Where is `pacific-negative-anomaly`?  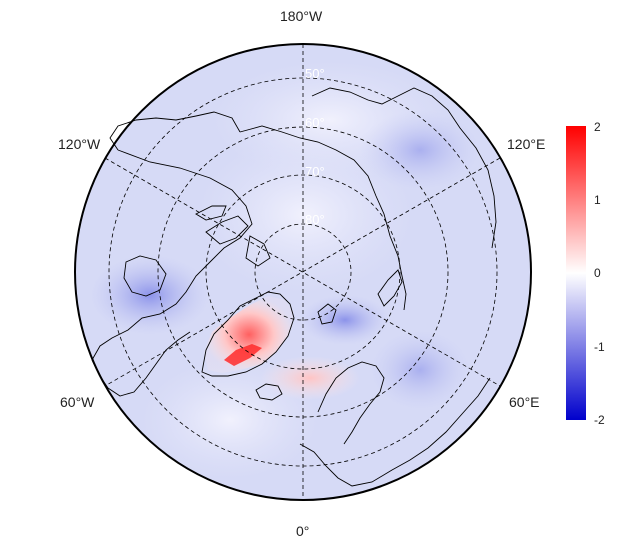 pacific-negative-anomaly is located at coordinates (420, 150).